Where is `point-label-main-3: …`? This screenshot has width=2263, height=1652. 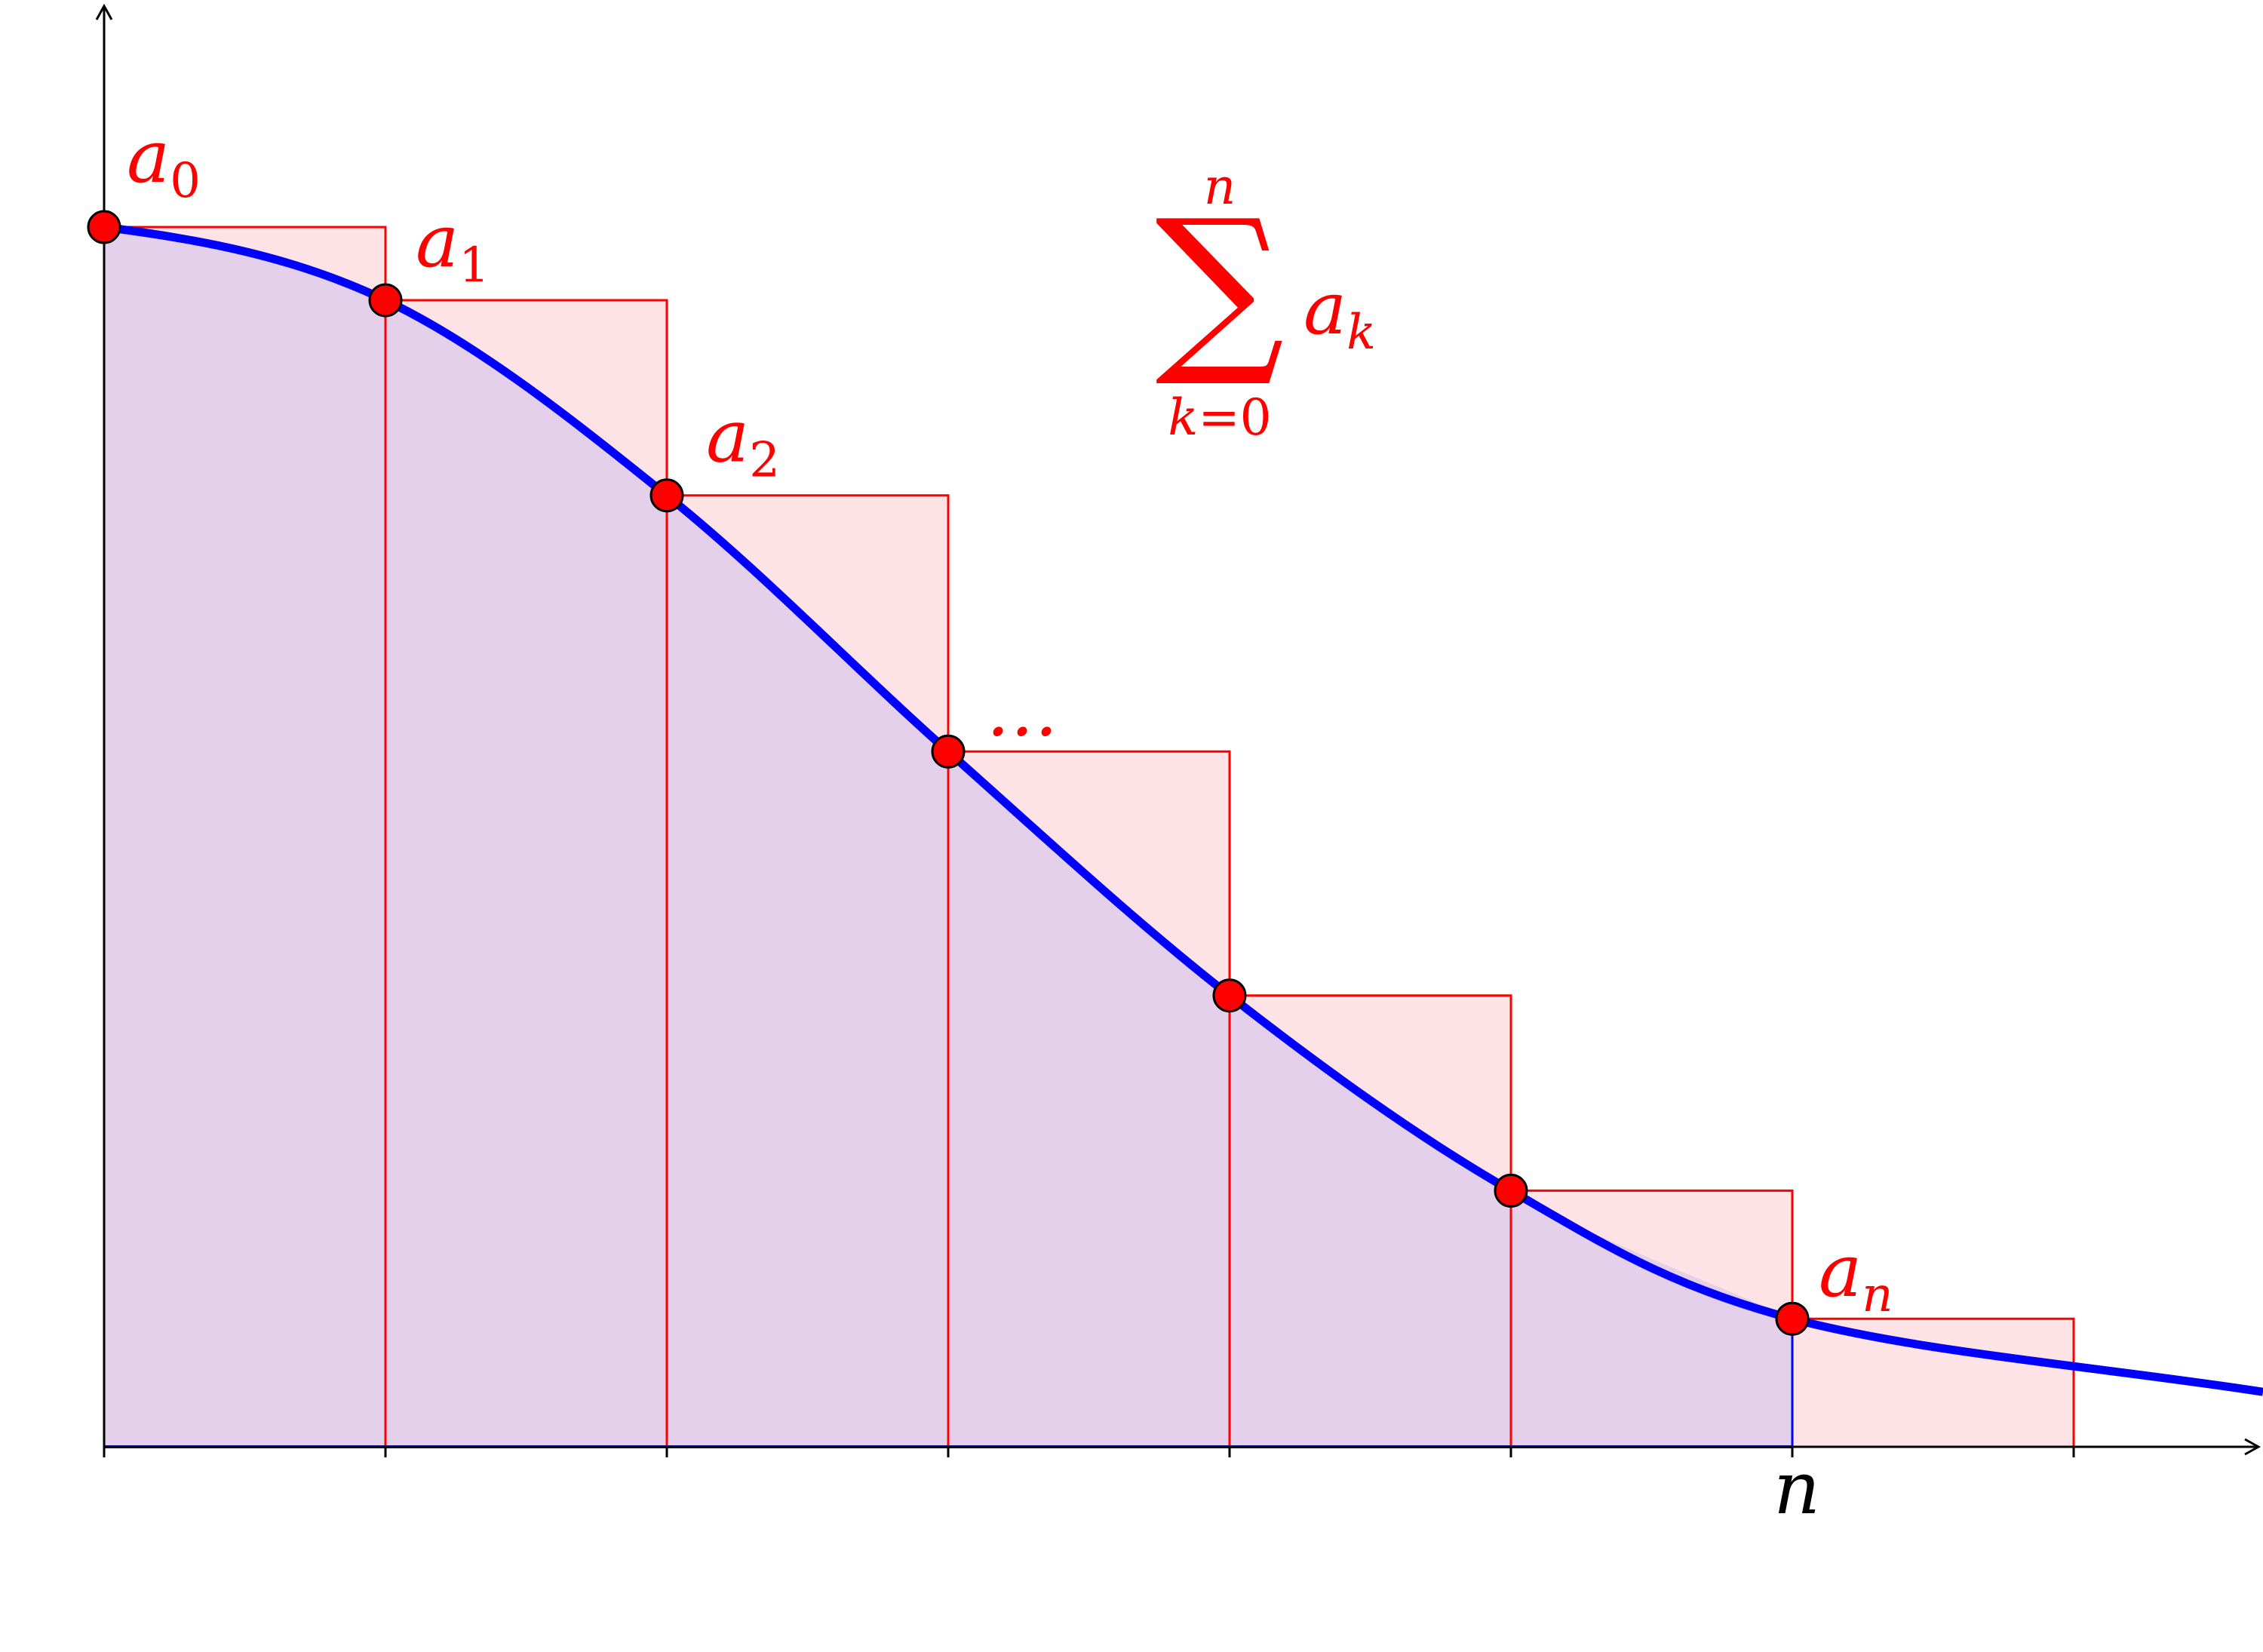 point-label-main-3: … is located at coordinates (1022, 710).